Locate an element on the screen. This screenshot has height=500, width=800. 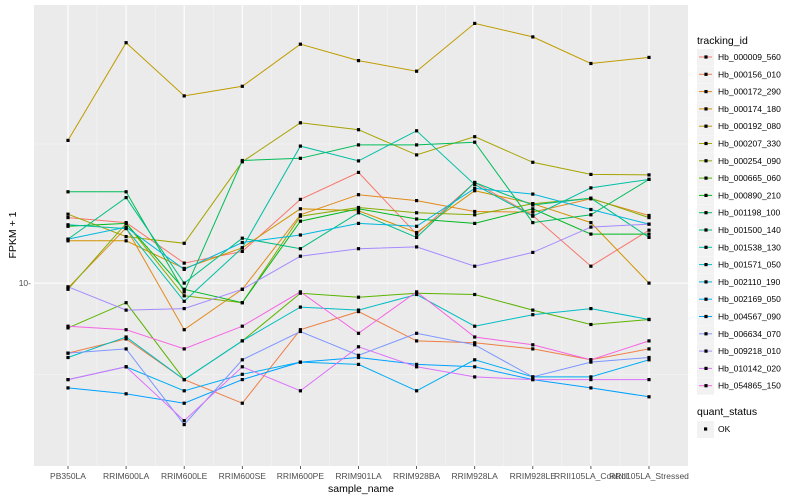
y-tick-label-0: 10- is located at coordinates (25, 283).